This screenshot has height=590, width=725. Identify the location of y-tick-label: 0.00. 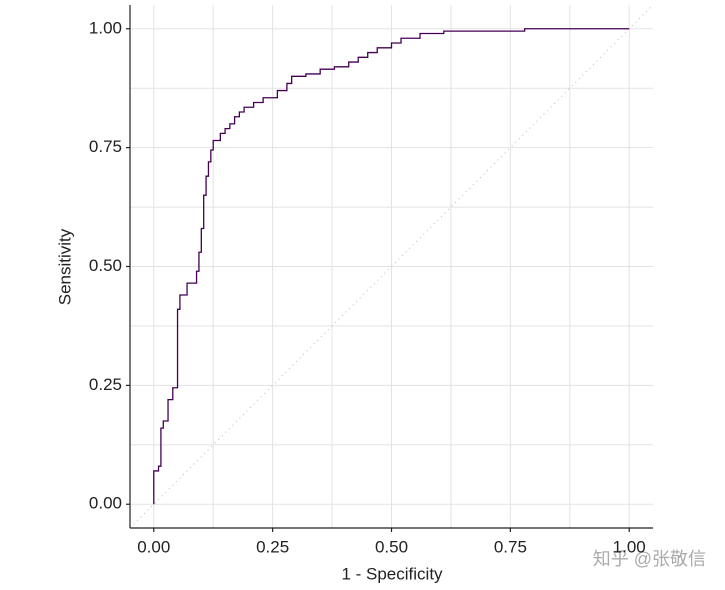
(105, 503).